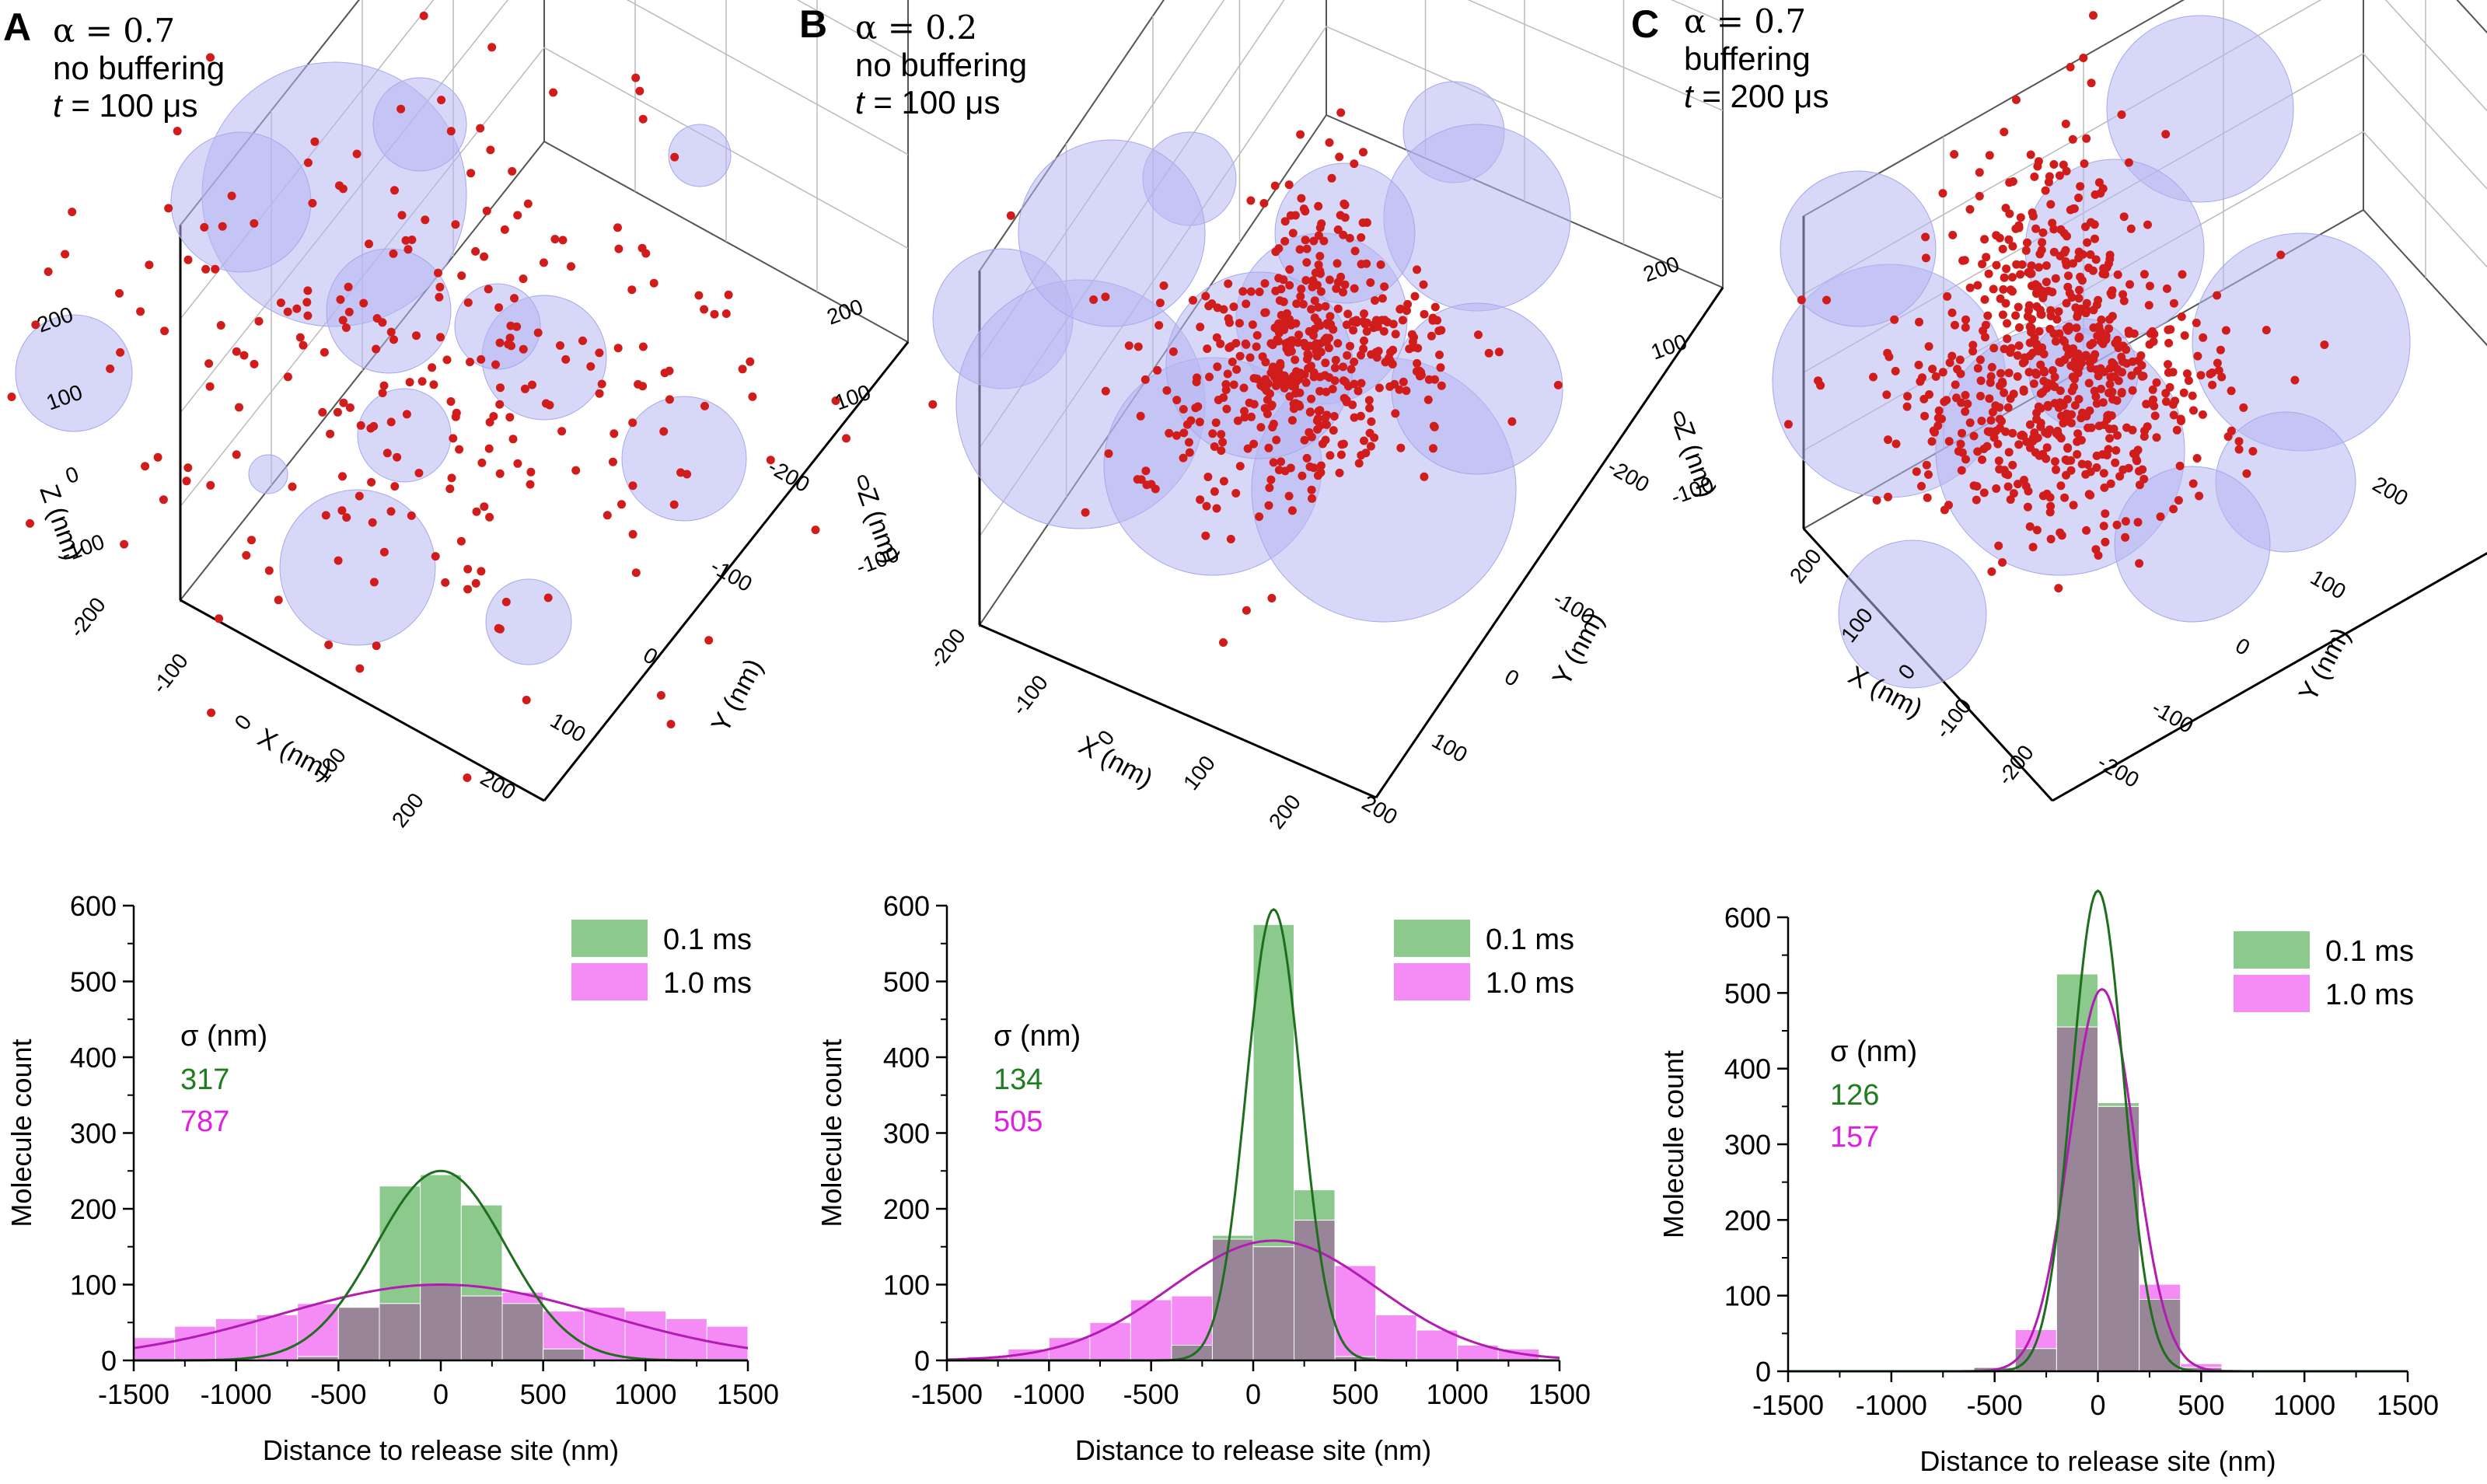 The height and width of the screenshot is (1484, 2487). I want to click on legend-label-0.1ms: 0.1 ms, so click(1530, 940).